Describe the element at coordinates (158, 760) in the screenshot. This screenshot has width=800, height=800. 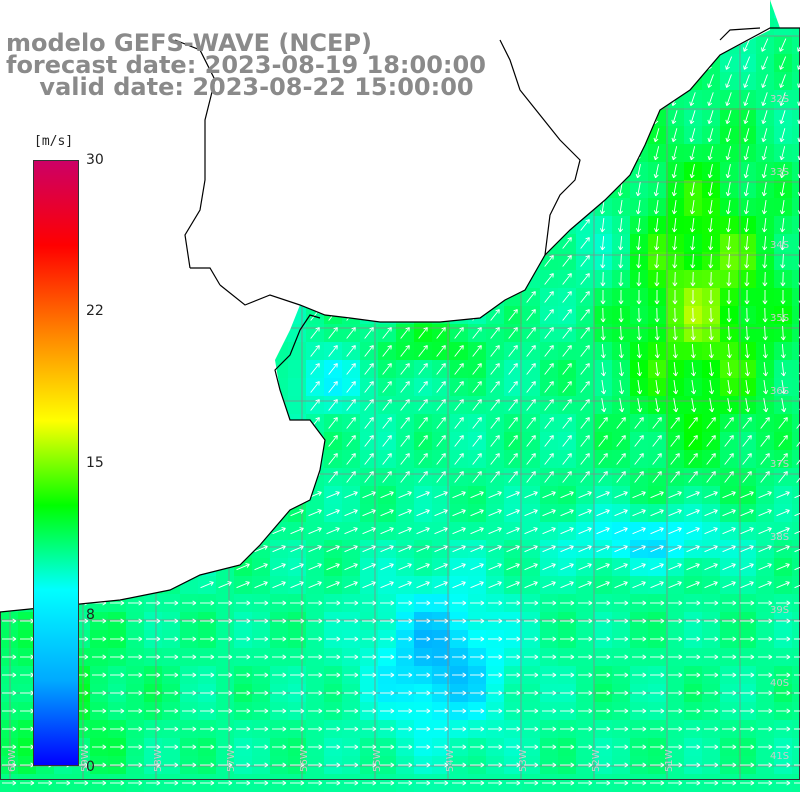
I see `longitude-label: 58W` at that location.